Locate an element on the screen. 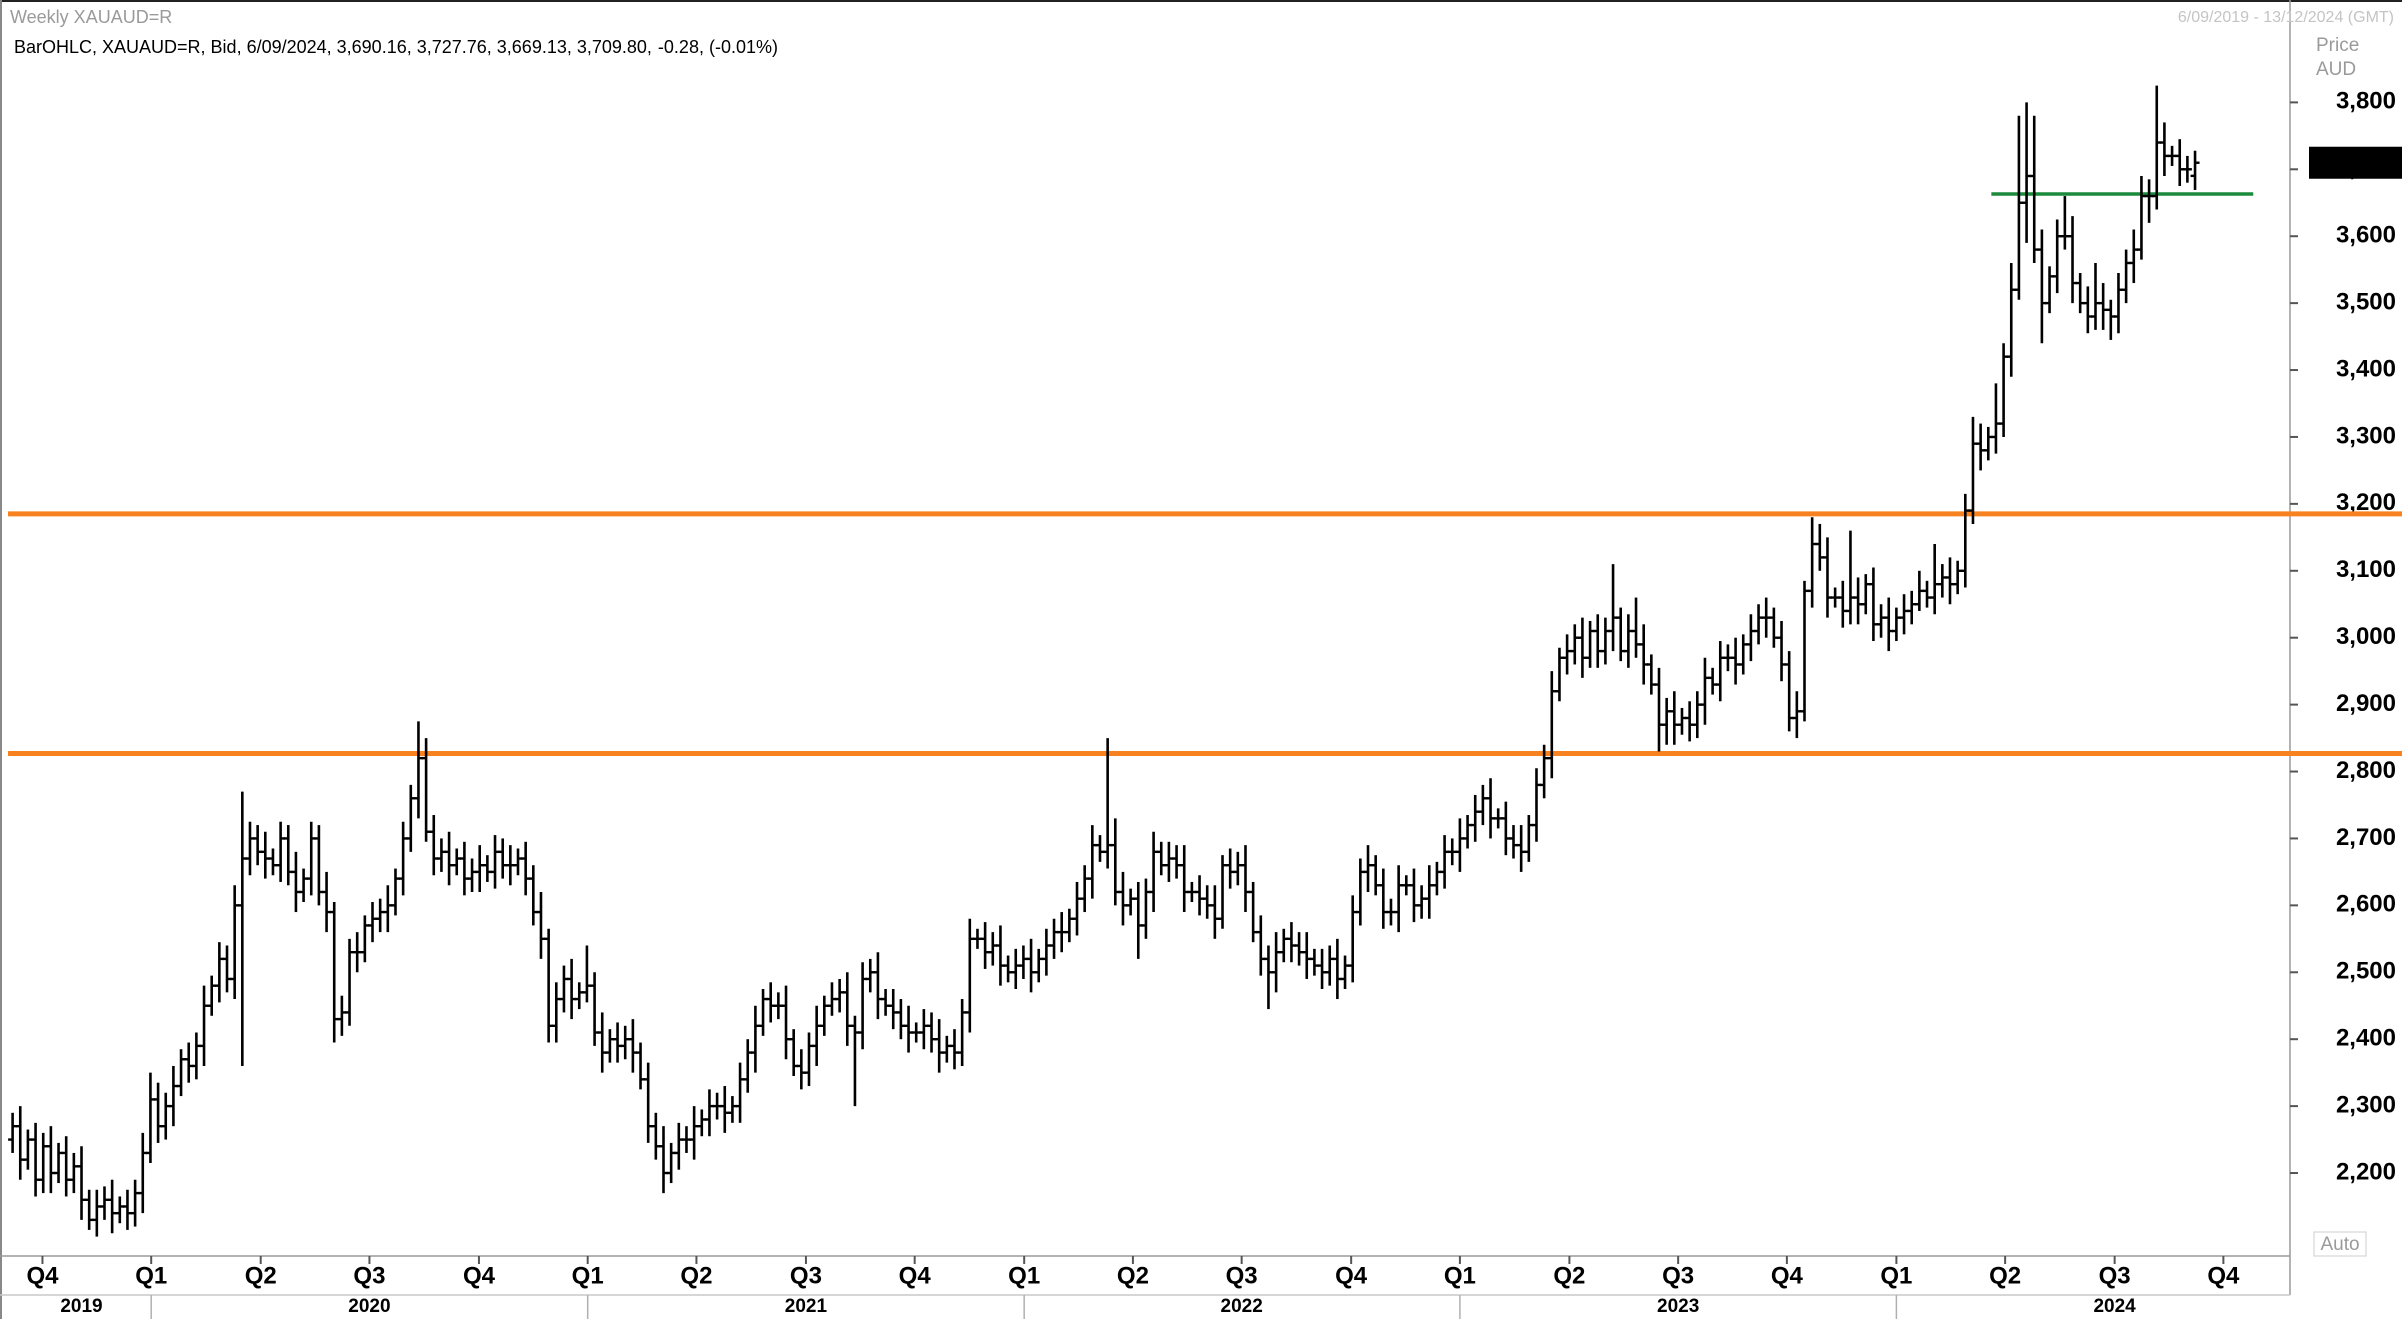  y-tick-label: 3,500 is located at coordinates (2366, 301).